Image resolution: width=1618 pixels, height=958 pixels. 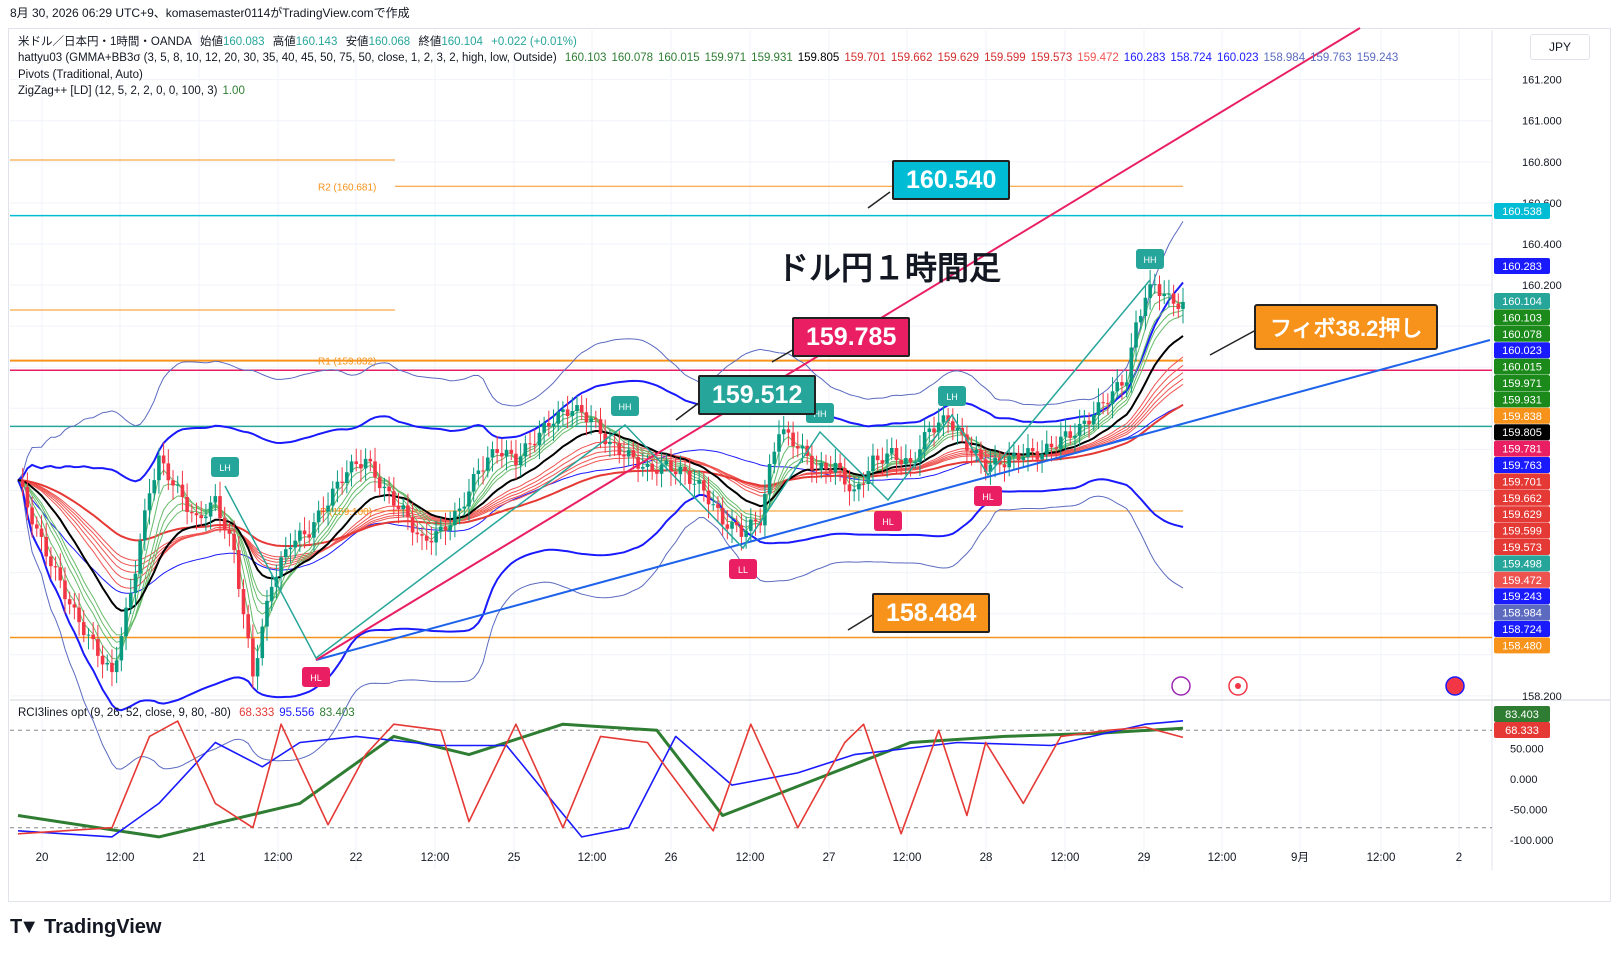 What do you see at coordinates (1522, 400) in the screenshot?
I see `price-tag-text: 159.931` at bounding box center [1522, 400].